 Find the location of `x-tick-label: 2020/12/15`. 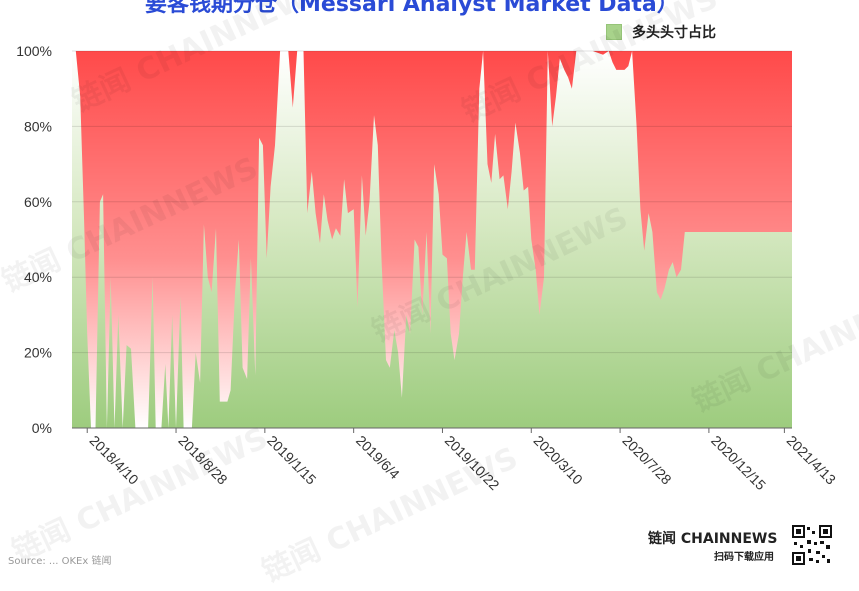

x-tick-label: 2020/12/15 is located at coordinates (738, 462).